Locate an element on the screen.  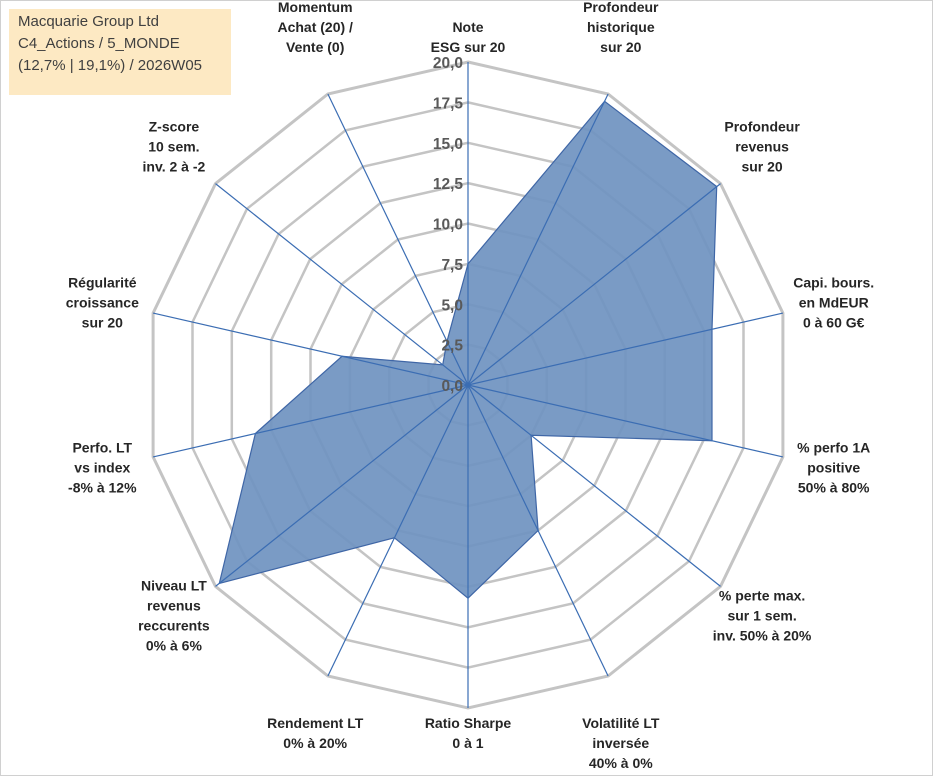
category-label: C4_Actions / 5_MONDE is located at coordinates (99, 43).